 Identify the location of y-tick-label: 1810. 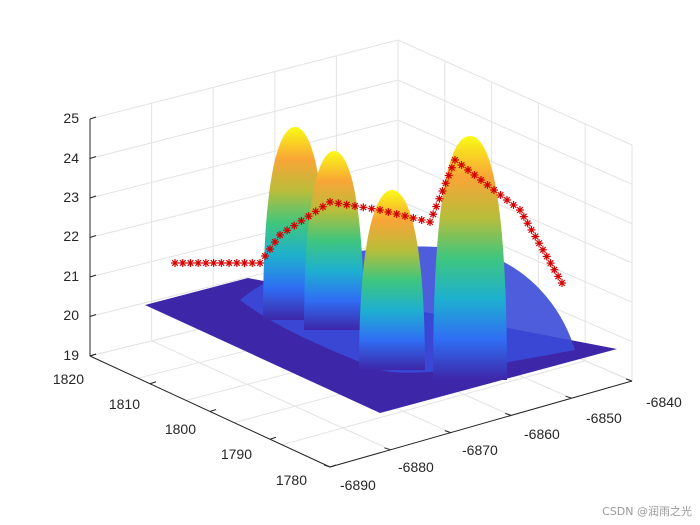
(124, 404).